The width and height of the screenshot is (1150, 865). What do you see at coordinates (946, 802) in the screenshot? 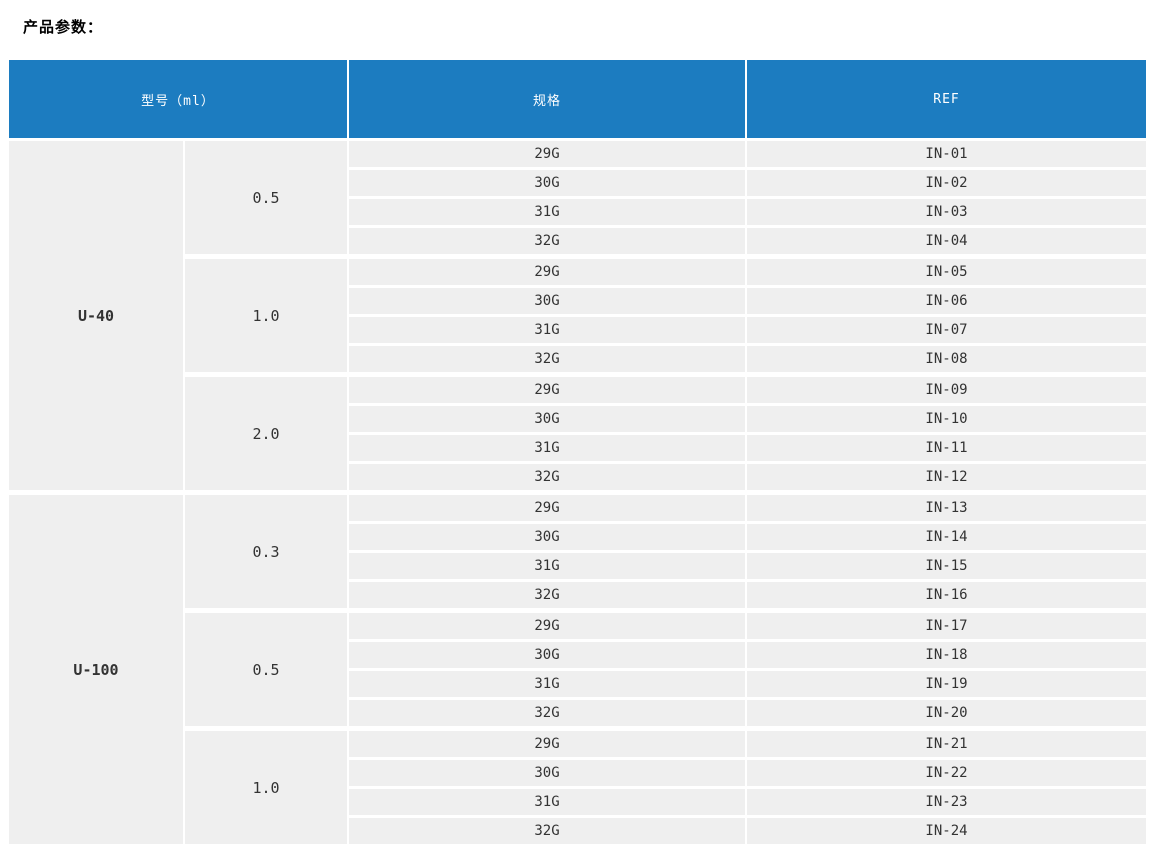
I see `ref-cell: IN-23` at bounding box center [946, 802].